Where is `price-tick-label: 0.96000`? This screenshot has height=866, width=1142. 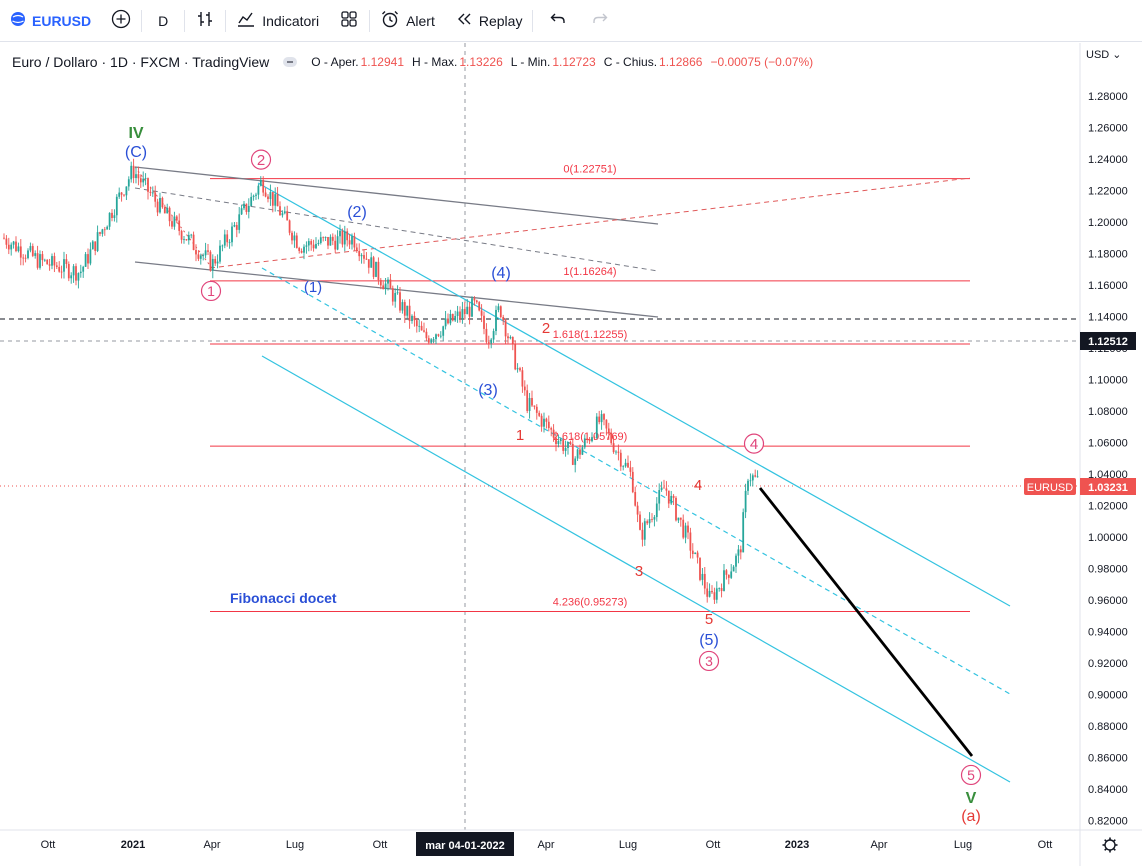 price-tick-label: 0.96000 is located at coordinates (1108, 601).